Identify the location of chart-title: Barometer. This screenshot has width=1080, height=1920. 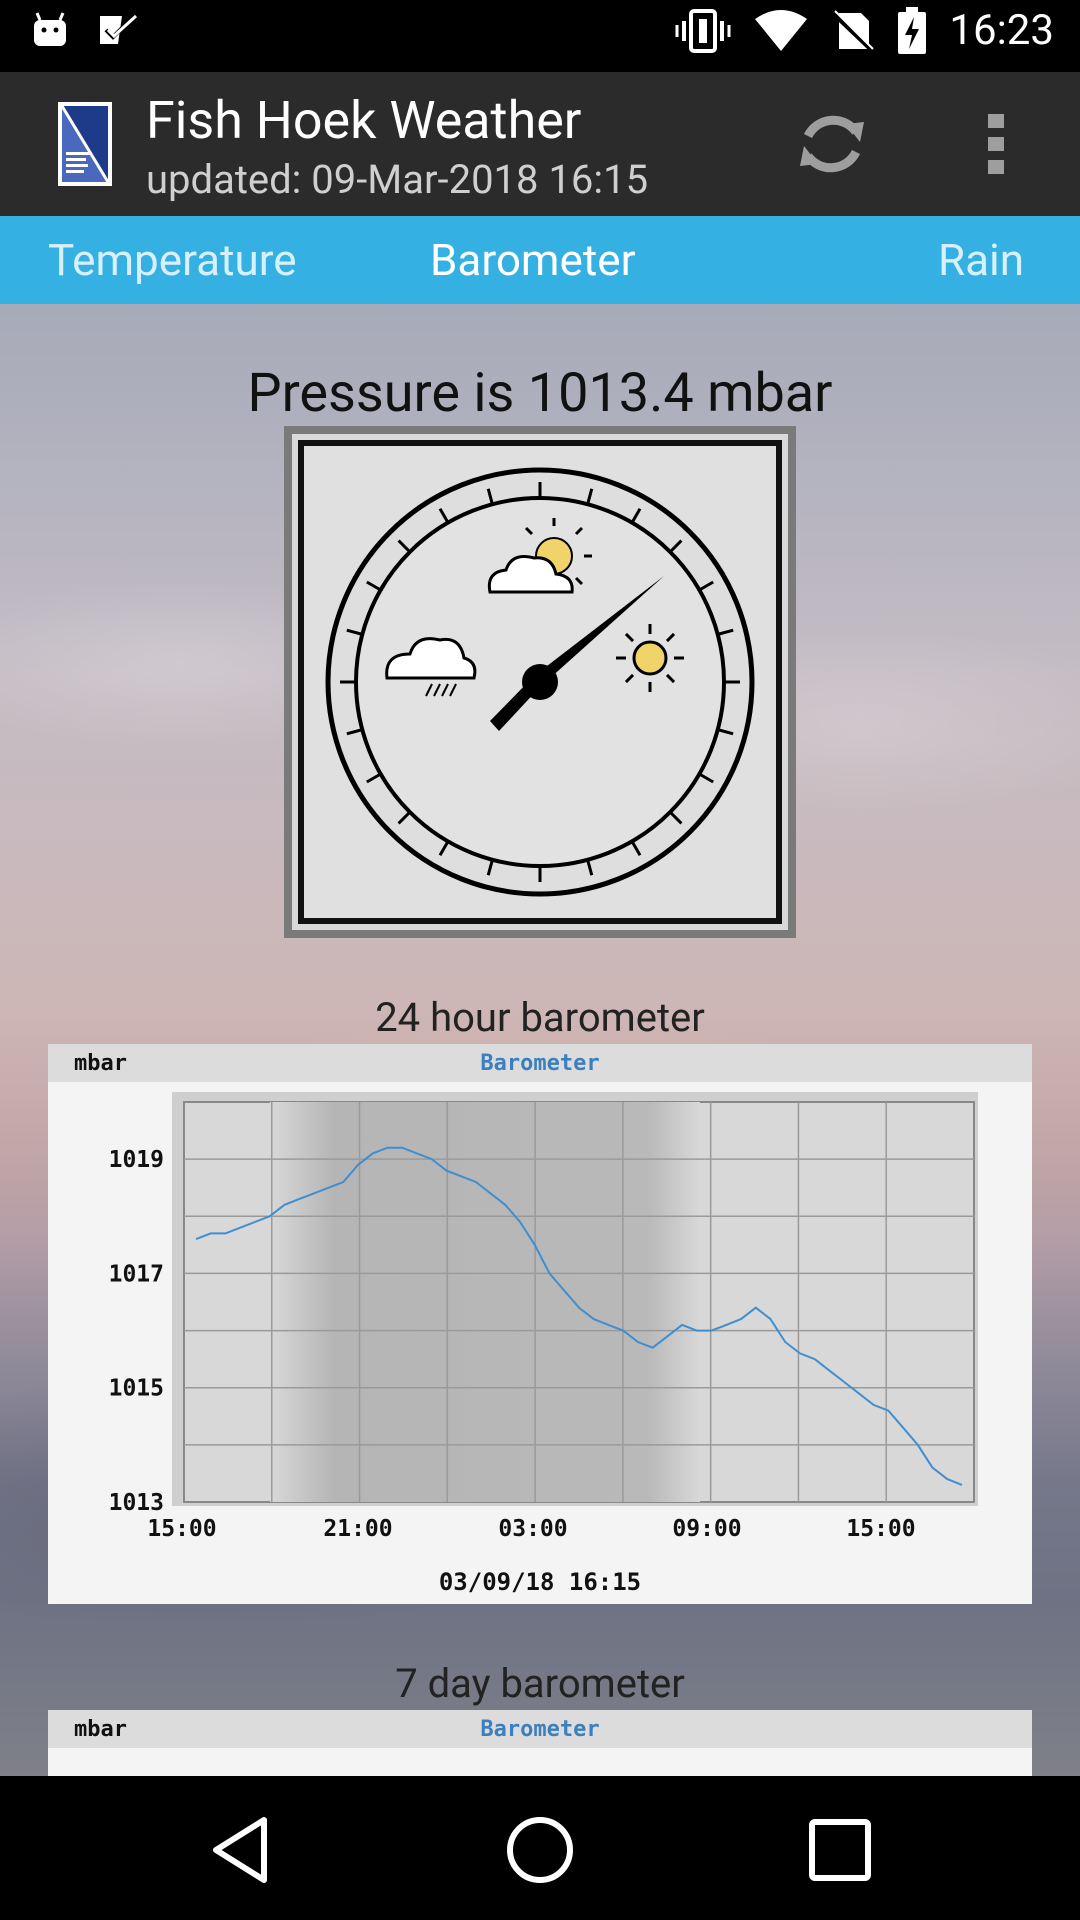
(539, 1063).